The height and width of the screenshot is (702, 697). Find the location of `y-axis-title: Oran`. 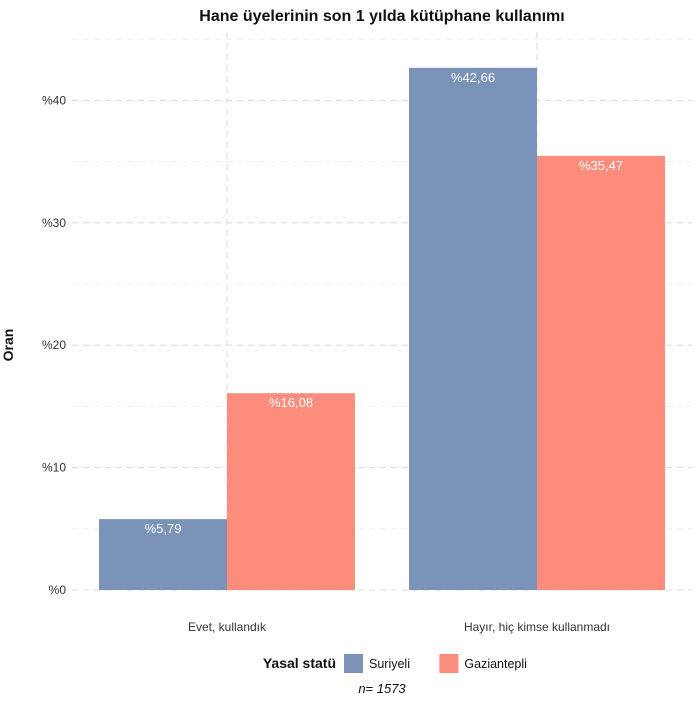

y-axis-title: Oran is located at coordinates (8, 345).